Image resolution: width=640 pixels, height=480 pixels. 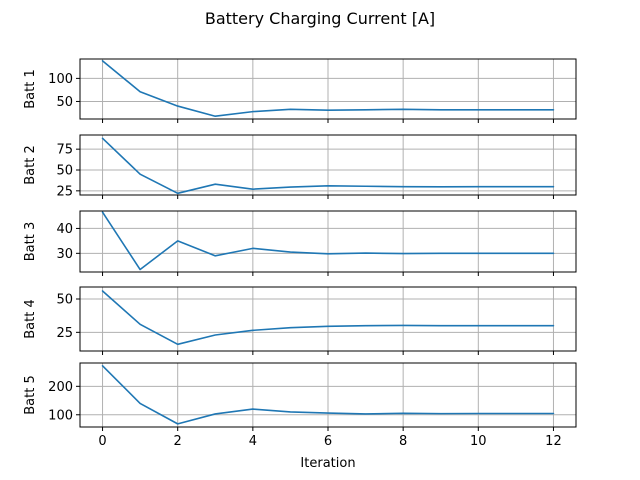 I want to click on subplot-1: 50 100 Batt 1, so click(x=300, y=90).